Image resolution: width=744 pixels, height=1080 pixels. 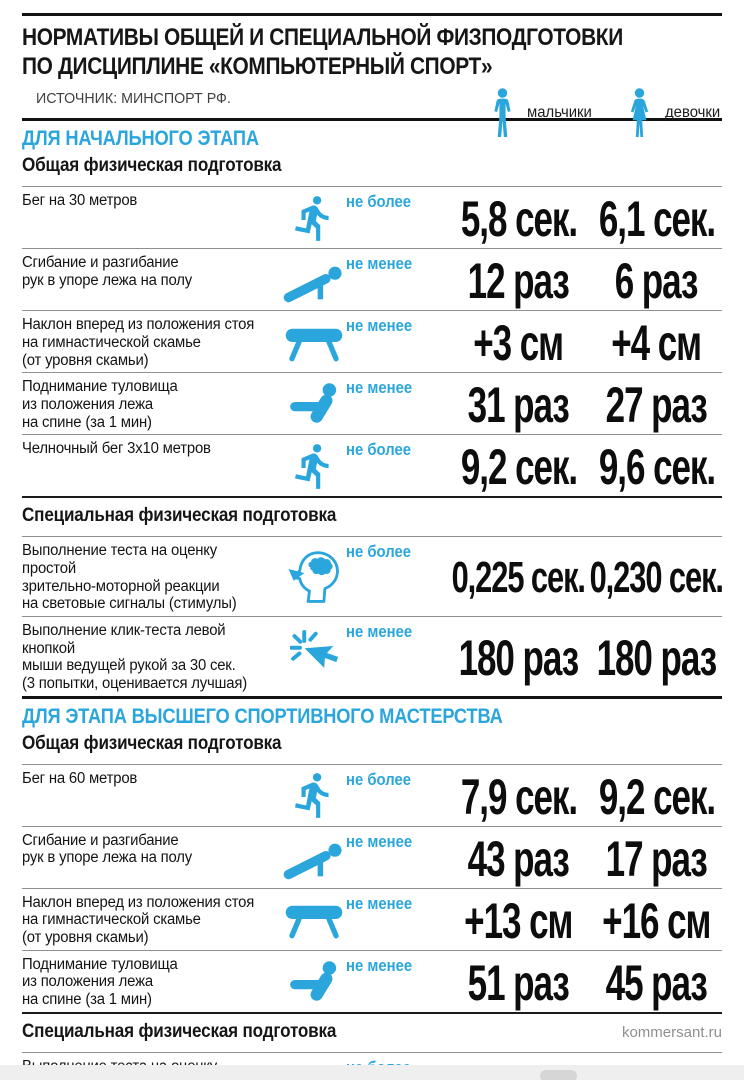 I want to click on legend-girls: девочки, so click(x=673, y=113).